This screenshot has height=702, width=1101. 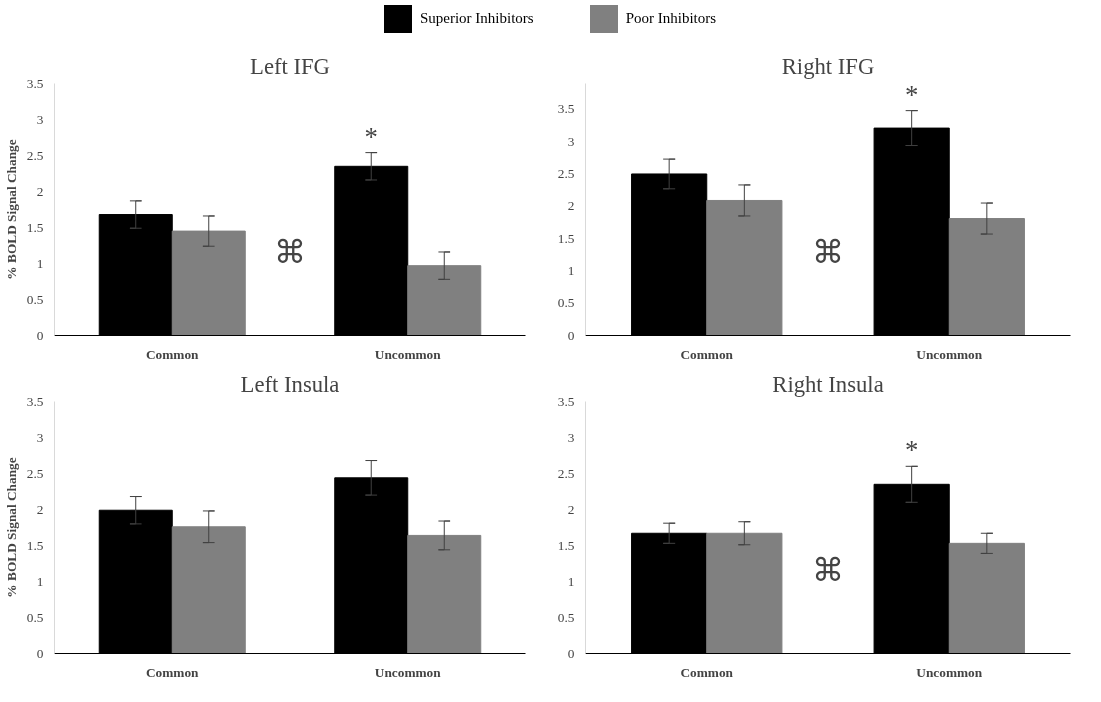 What do you see at coordinates (290, 384) in the screenshot?
I see `chart-title: Left Insula` at bounding box center [290, 384].